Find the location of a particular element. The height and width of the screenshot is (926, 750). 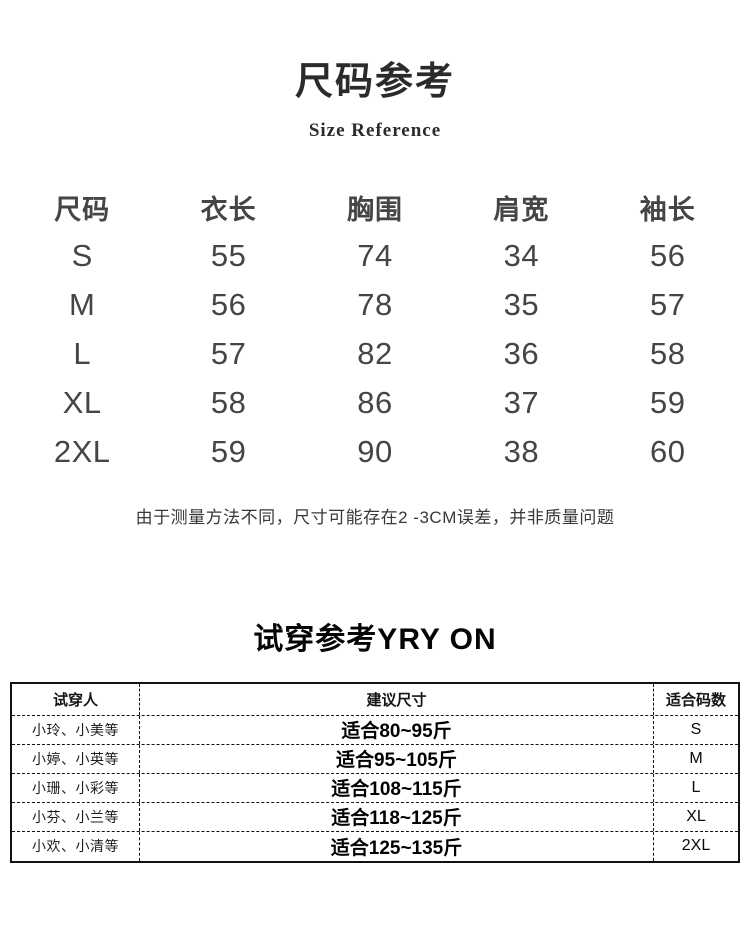

fit-person-cell: 小婷、小英等 is located at coordinates (76, 758).